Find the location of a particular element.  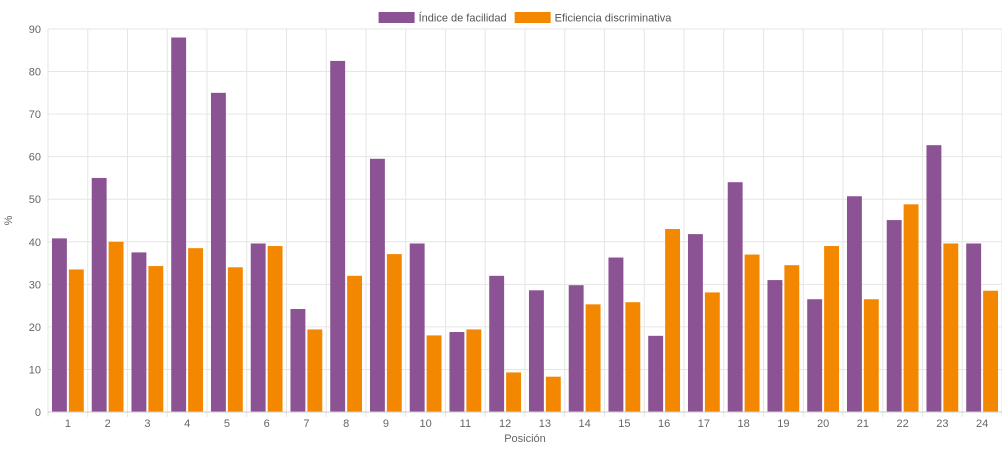

legend-item: Índice de facilidad is located at coordinates (442, 18).